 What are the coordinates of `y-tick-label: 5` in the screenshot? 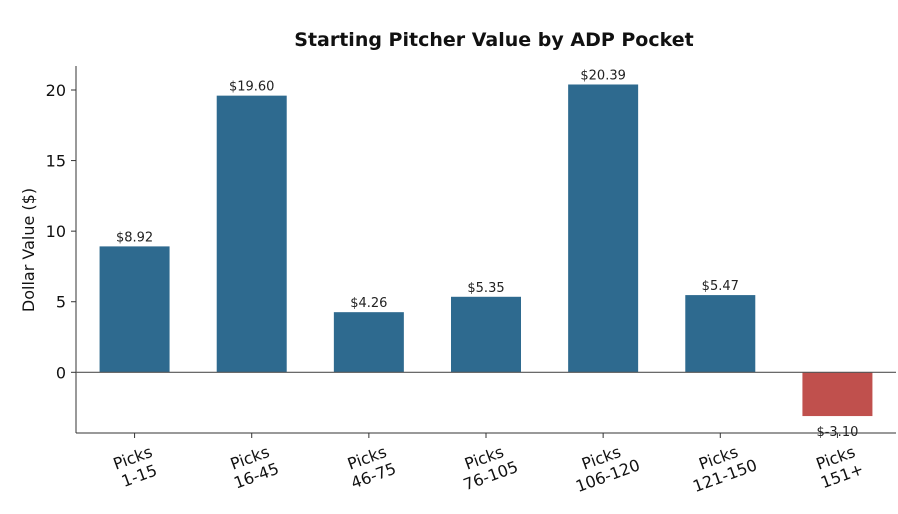 It's located at (61, 302).